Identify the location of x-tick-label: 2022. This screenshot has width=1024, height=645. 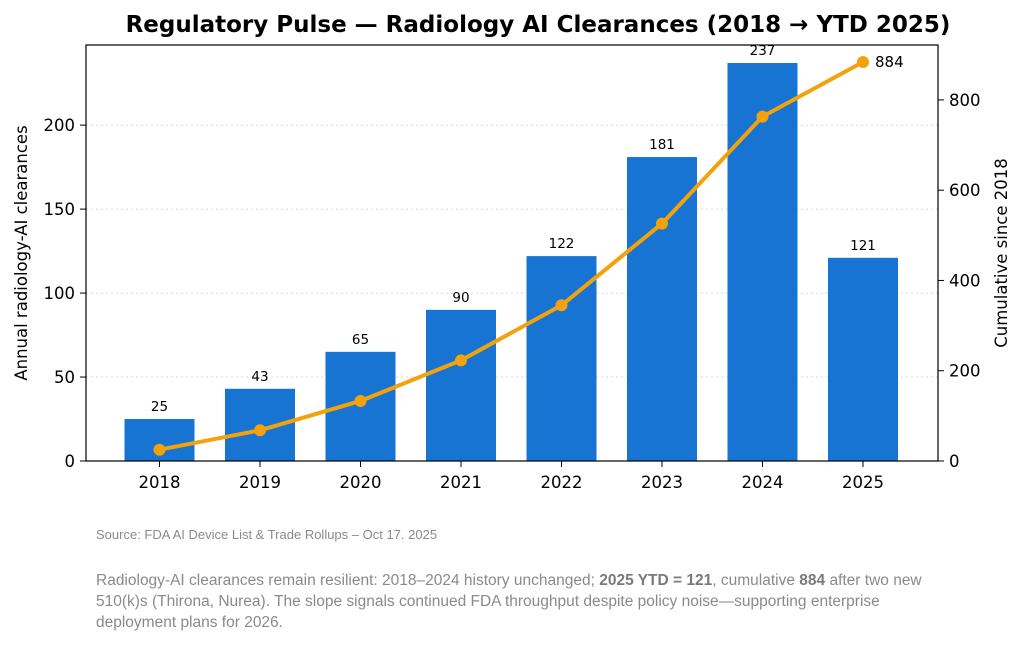
(562, 482).